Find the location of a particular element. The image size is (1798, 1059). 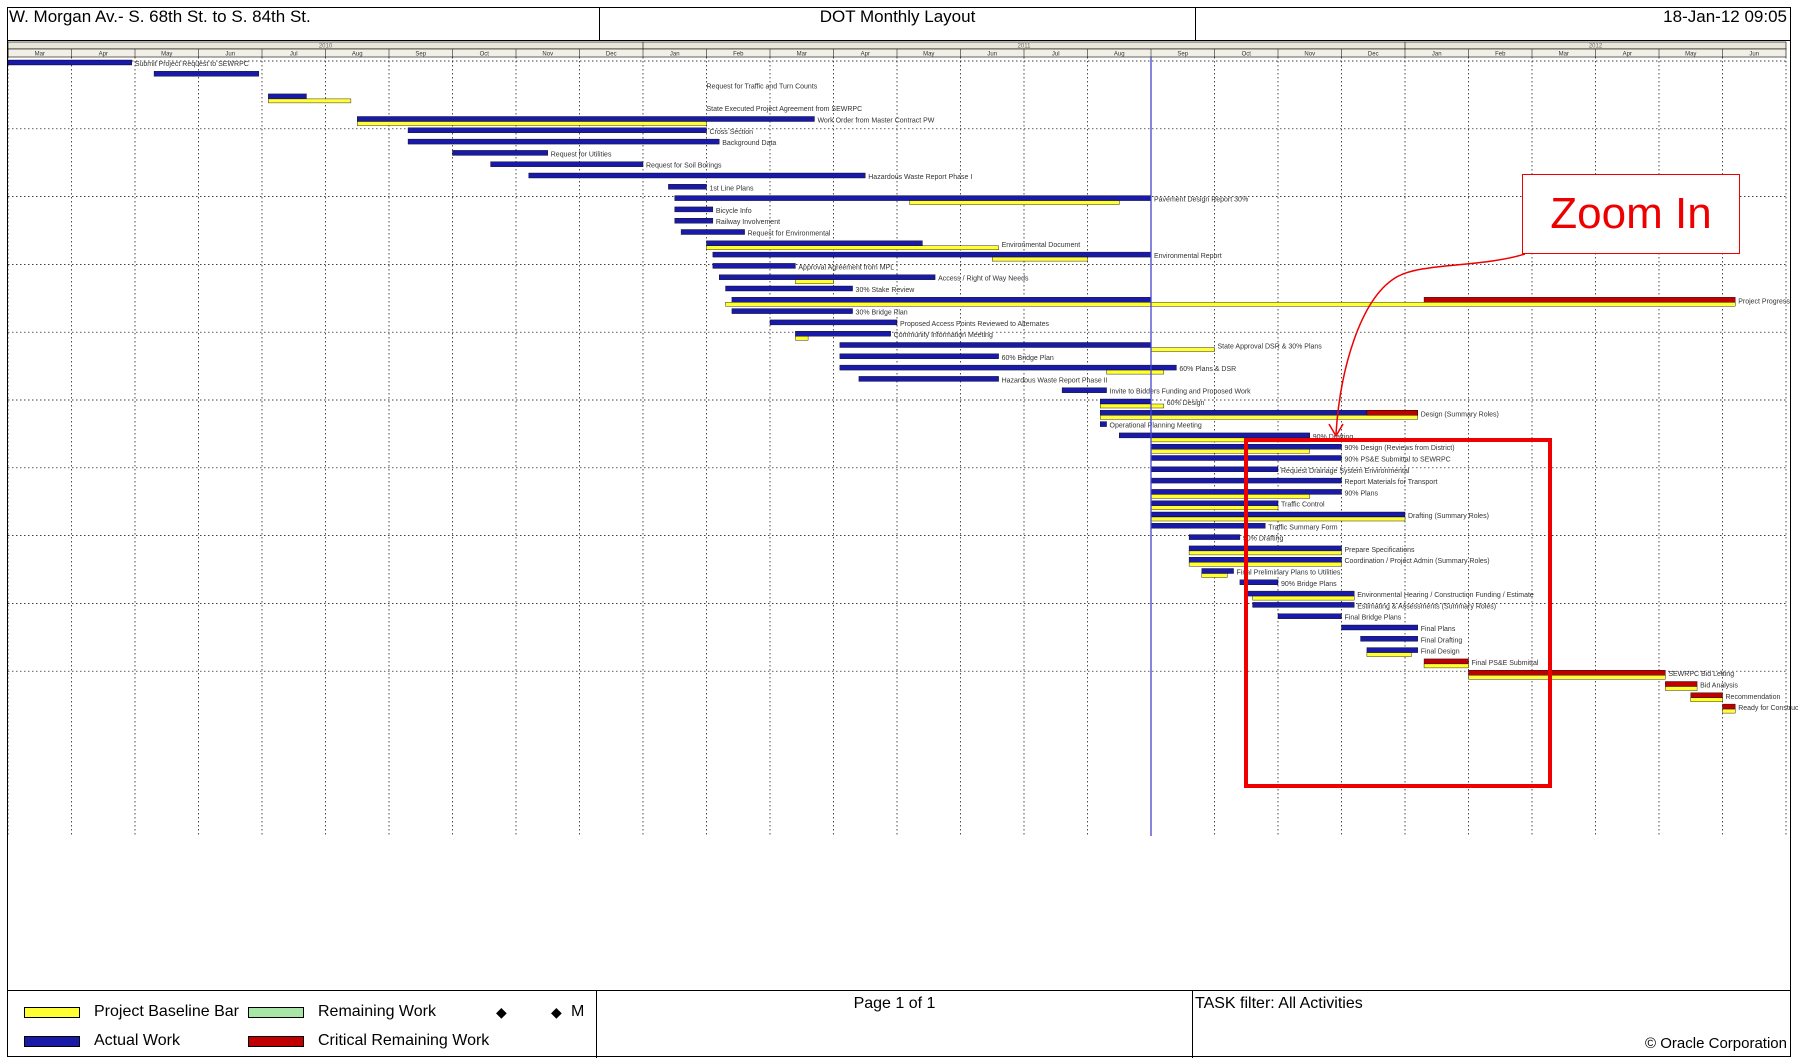

activity-label: Request for Utilities is located at coordinates (581, 154).